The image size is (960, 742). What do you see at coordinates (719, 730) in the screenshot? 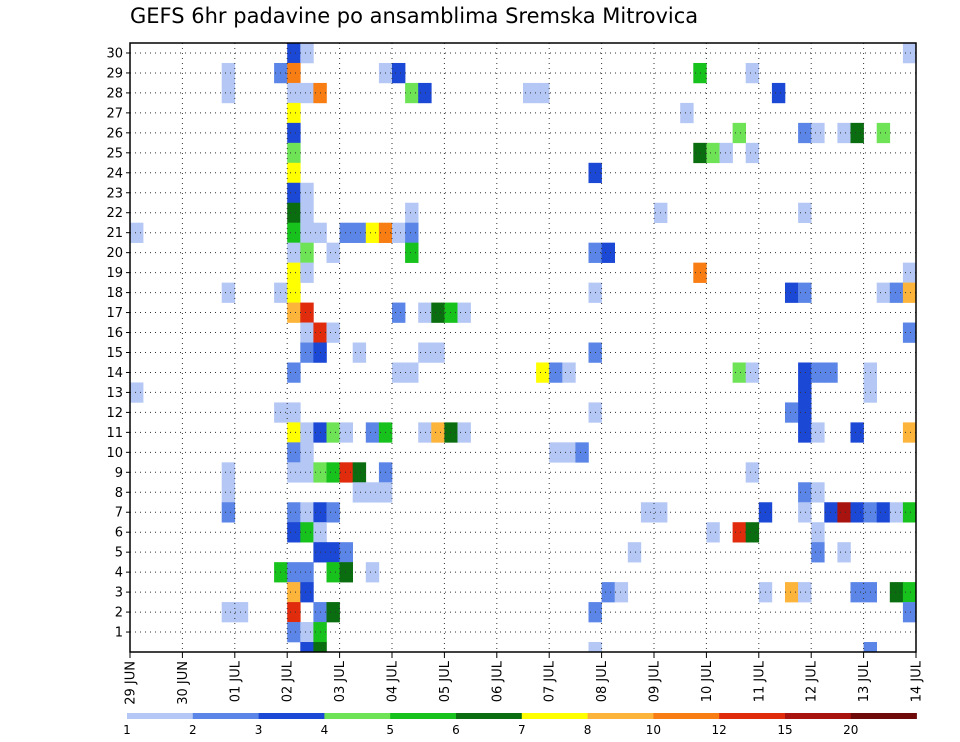
I see `colorbar-label: 12` at bounding box center [719, 730].